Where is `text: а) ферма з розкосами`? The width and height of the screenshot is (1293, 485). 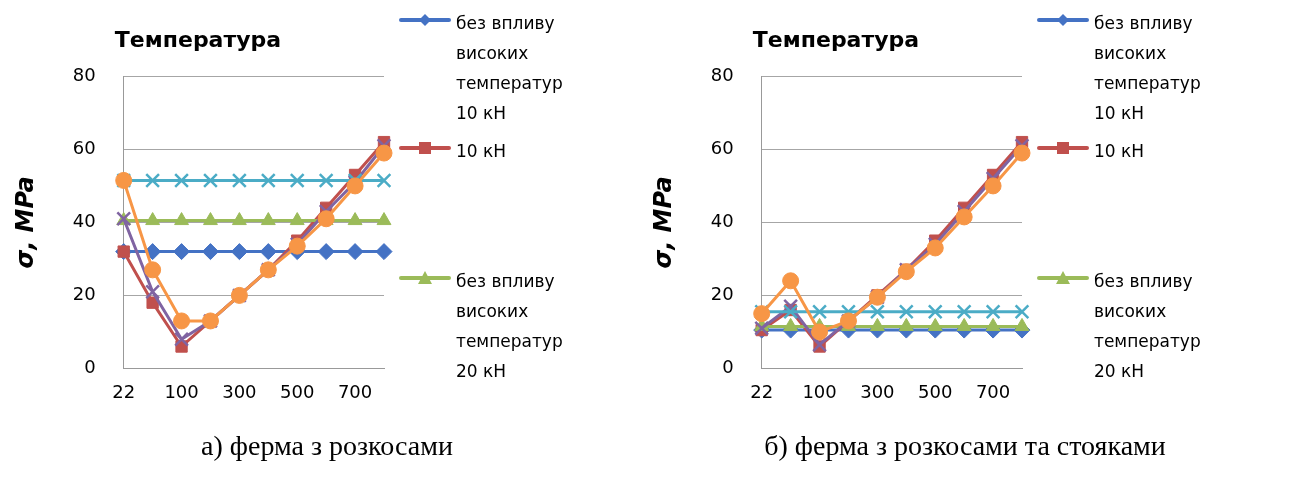 text: а) ферма з розкосами is located at coordinates (327, 446).